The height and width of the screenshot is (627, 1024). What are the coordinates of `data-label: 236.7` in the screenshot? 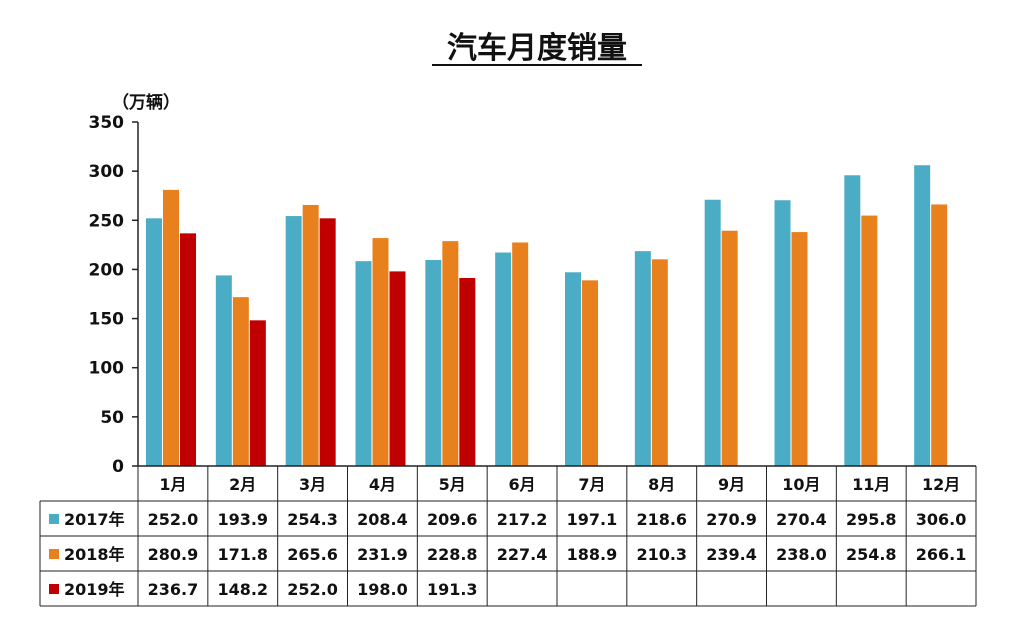 It's located at (173, 589).